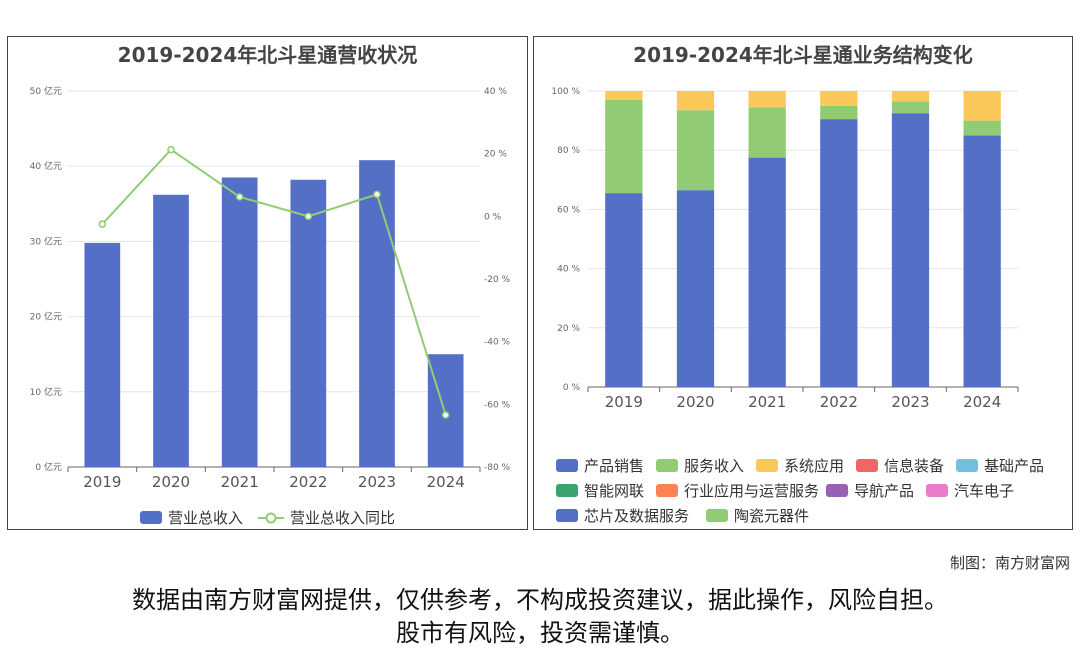 The height and width of the screenshot is (648, 1080). Describe the element at coordinates (206, 518) in the screenshot. I see `legend-label-revenue: 营业总收入` at that location.